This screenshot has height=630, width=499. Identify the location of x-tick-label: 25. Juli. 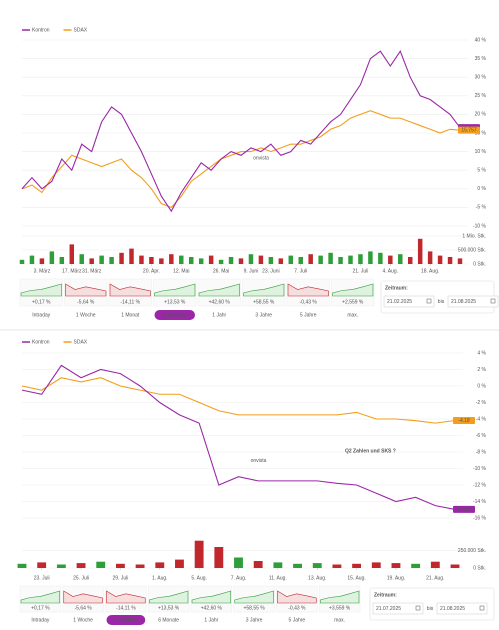
(81, 578).